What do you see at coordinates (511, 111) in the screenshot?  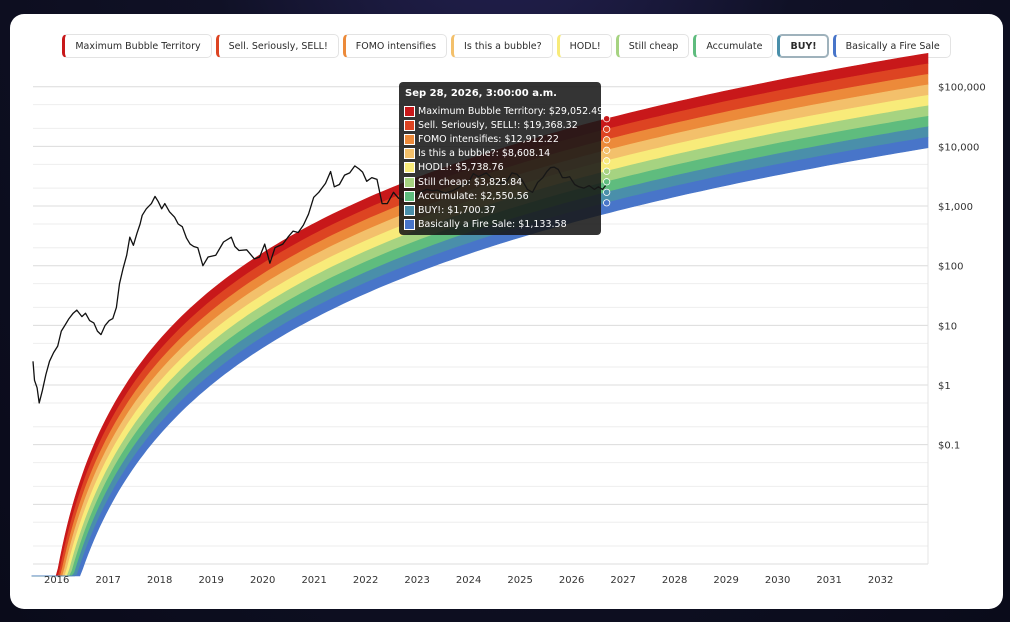 I see `tooltip-row-label: Maximum Bubble Territory: $29,052.49` at bounding box center [511, 111].